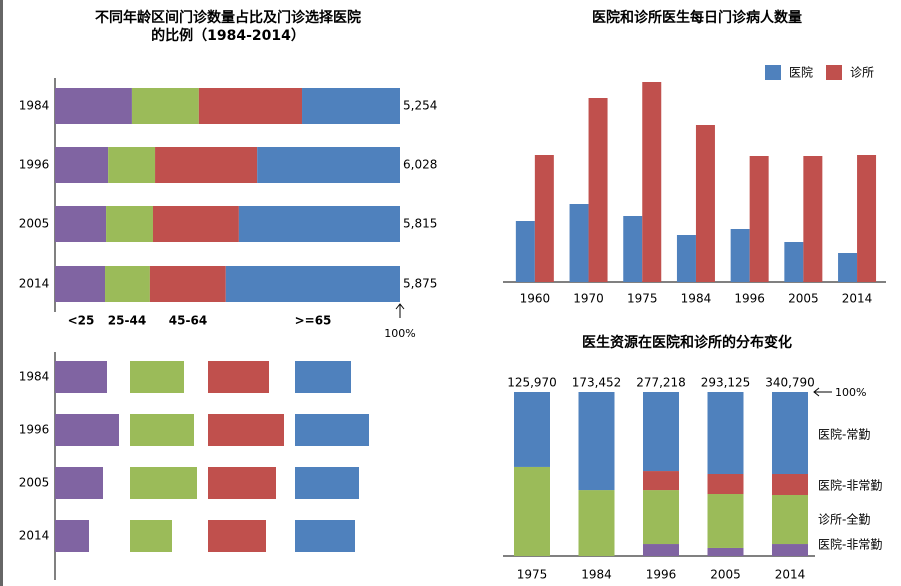  What do you see at coordinates (420, 106) in the screenshot?
I see `total-label: 5,254` at bounding box center [420, 106].